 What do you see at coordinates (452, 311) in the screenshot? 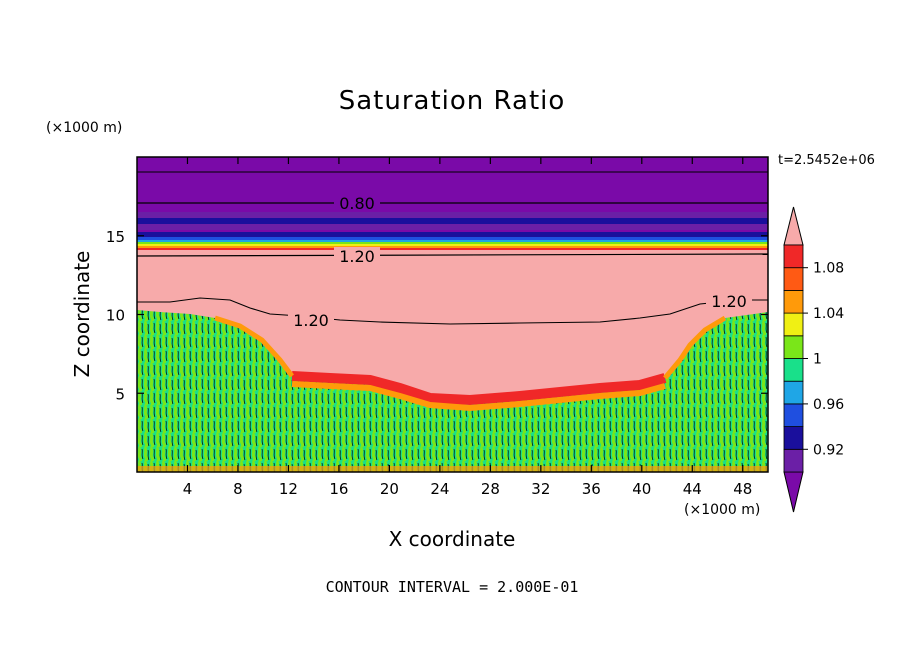
I see `contour-line-120-lower` at bounding box center [452, 311].